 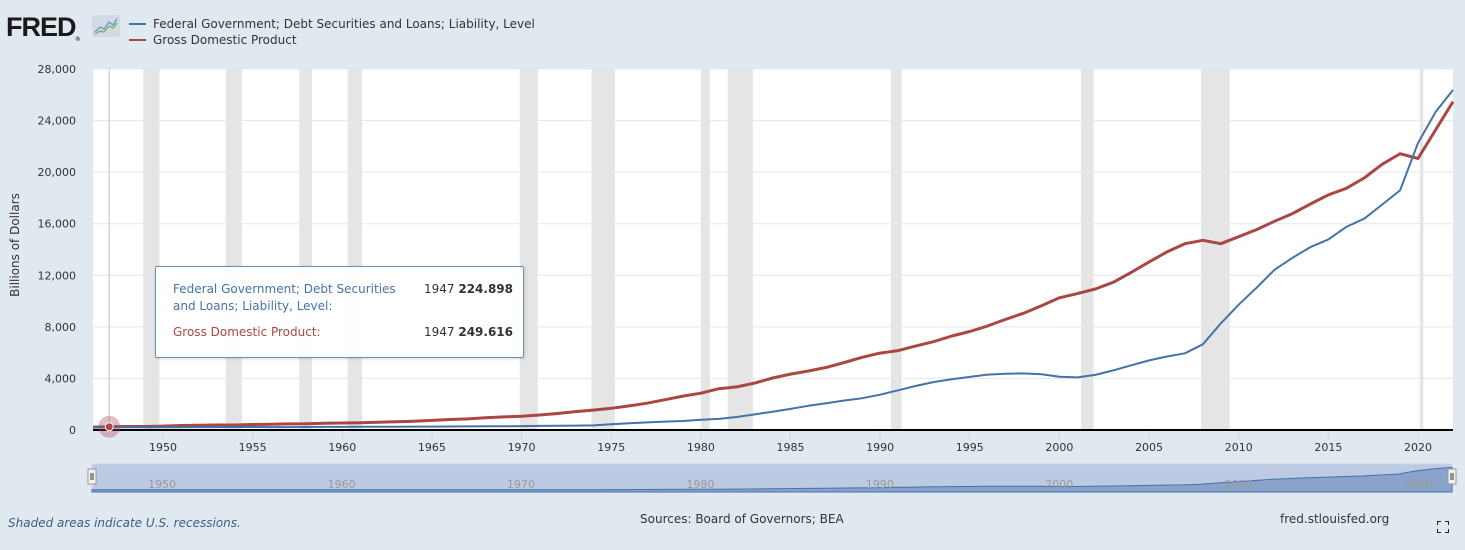 What do you see at coordinates (1239, 447) in the screenshot?
I see `x-tick-label: 2010` at bounding box center [1239, 447].